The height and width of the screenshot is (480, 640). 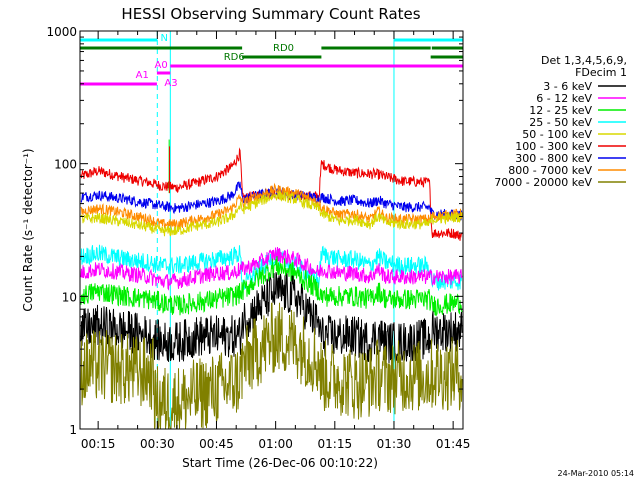 What do you see at coordinates (453, 444) in the screenshot?
I see `x-tick-label-6: 01:45` at bounding box center [453, 444].